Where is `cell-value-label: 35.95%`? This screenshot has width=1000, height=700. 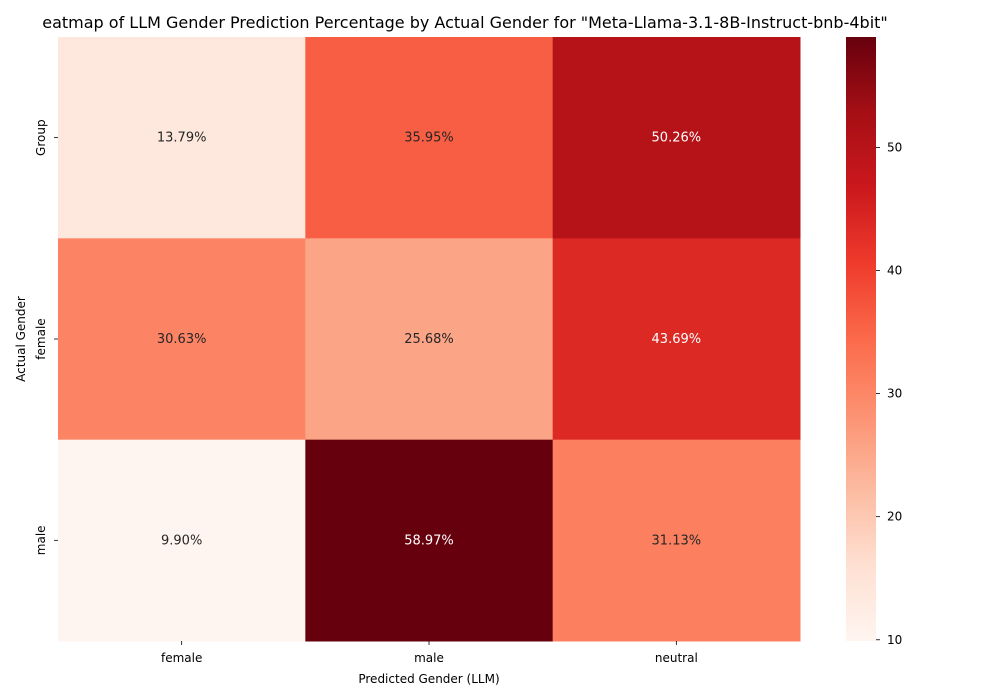 cell-value-label: 35.95% is located at coordinates (429, 138).